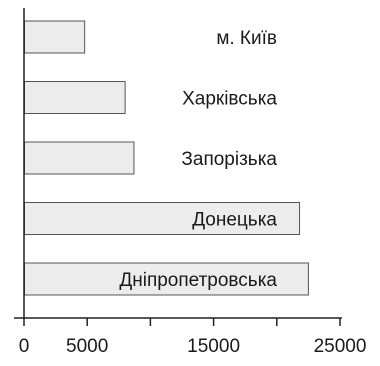  Describe the element at coordinates (213, 346) in the screenshot. I see `x-tick-label: 15000` at that location.